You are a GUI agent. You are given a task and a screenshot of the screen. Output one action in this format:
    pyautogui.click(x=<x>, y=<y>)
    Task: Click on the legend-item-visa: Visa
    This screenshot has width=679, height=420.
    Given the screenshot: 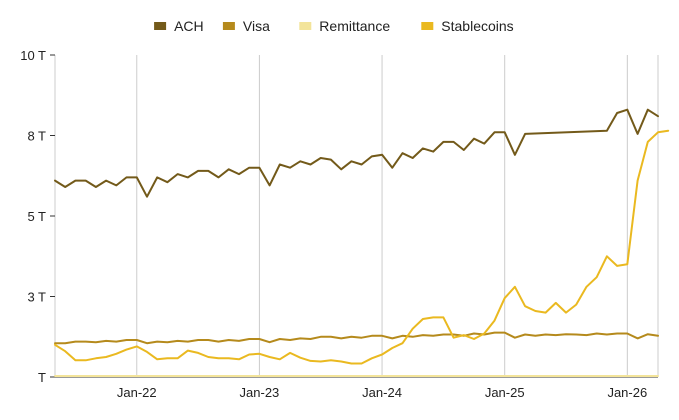 What is the action you would take?
    pyautogui.click(x=246, y=26)
    